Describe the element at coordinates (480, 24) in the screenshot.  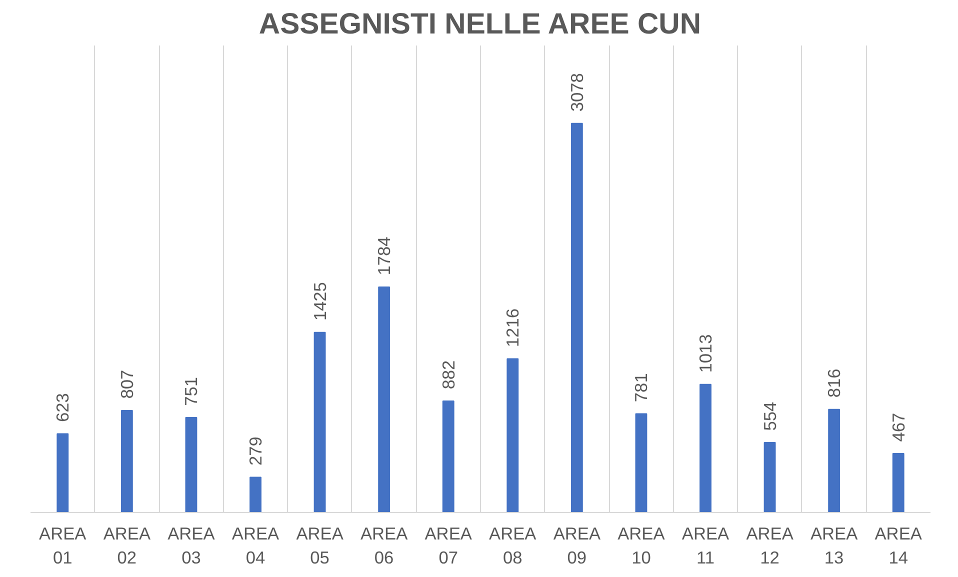
I see `chart-title: ASSEGNISTI NELLE AREE CUN` at that location.